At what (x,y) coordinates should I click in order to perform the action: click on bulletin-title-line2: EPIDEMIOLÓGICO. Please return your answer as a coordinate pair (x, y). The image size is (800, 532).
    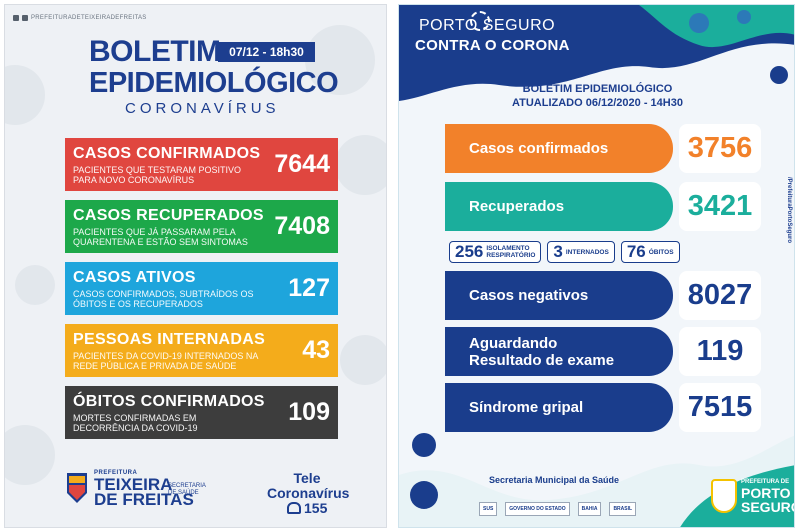
    Looking at the image, I should click on (214, 83).